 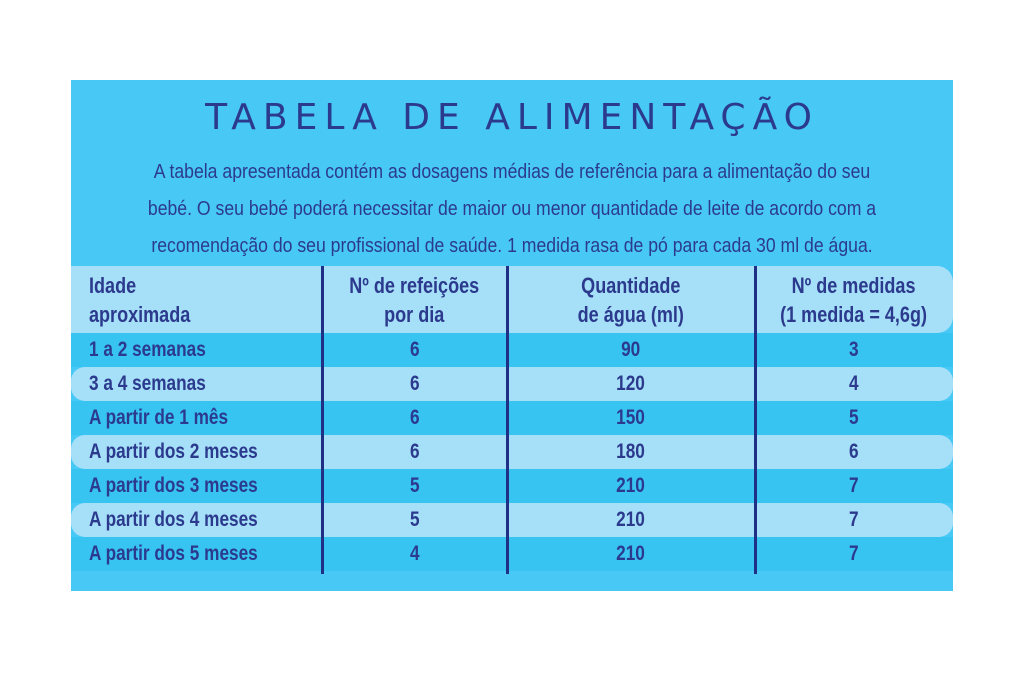 What do you see at coordinates (414, 300) in the screenshot?
I see `header-meals: Nº de refeições por dia` at bounding box center [414, 300].